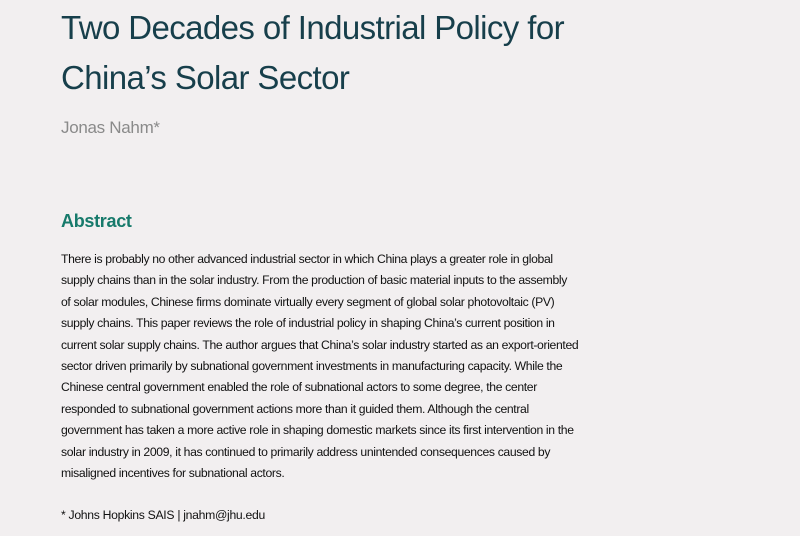  Describe the element at coordinates (110, 127) in the screenshot. I see `author-name: Jonas Nahm*` at that location.